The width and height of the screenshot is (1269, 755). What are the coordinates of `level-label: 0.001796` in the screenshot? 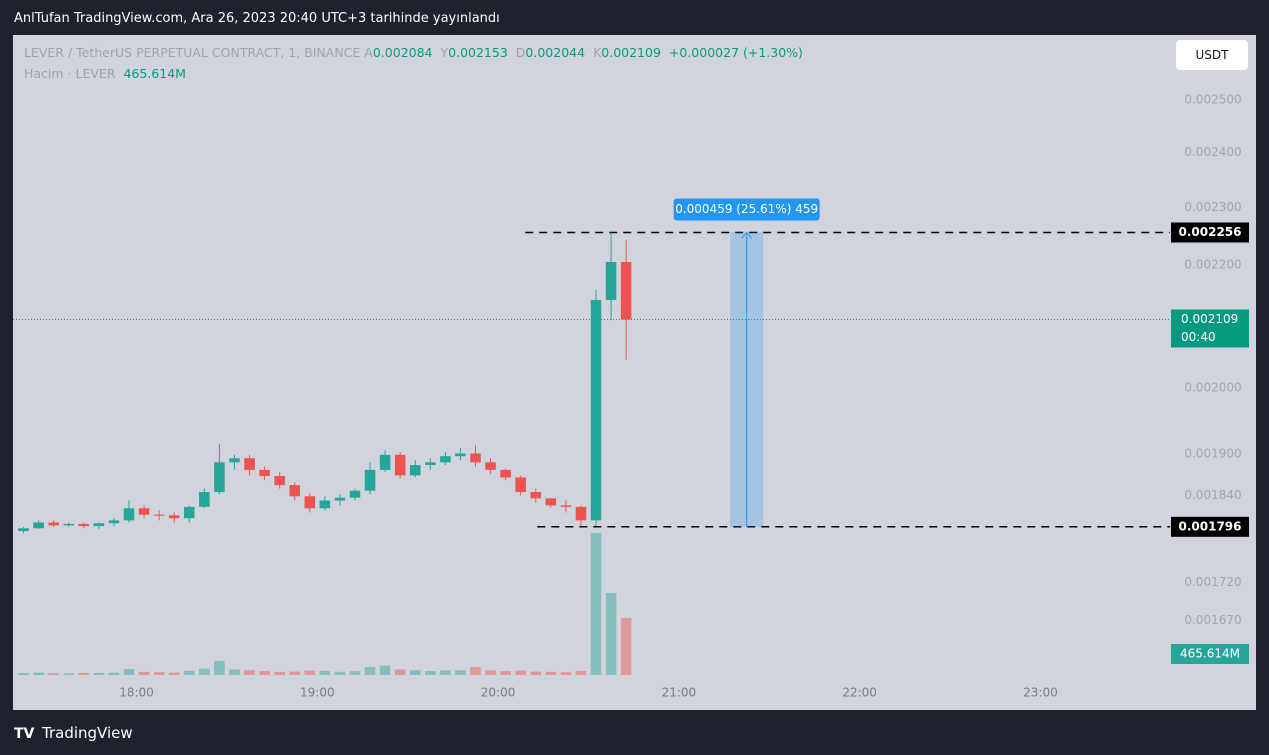 It's located at (1209, 526).